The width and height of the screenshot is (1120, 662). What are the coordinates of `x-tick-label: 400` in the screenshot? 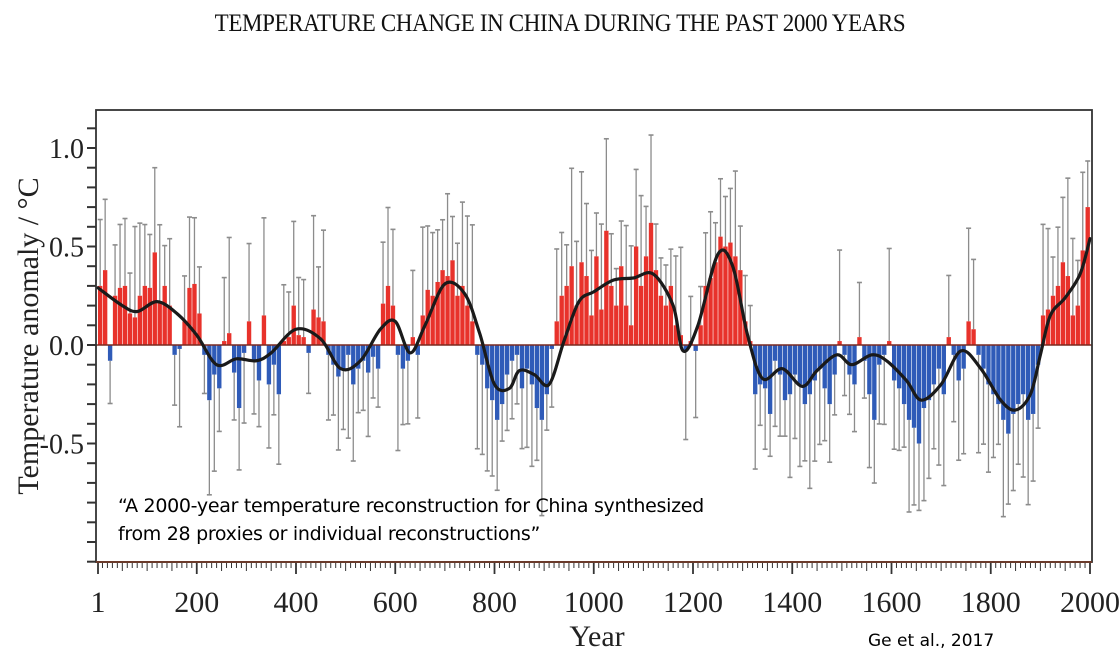 It's located at (296, 602).